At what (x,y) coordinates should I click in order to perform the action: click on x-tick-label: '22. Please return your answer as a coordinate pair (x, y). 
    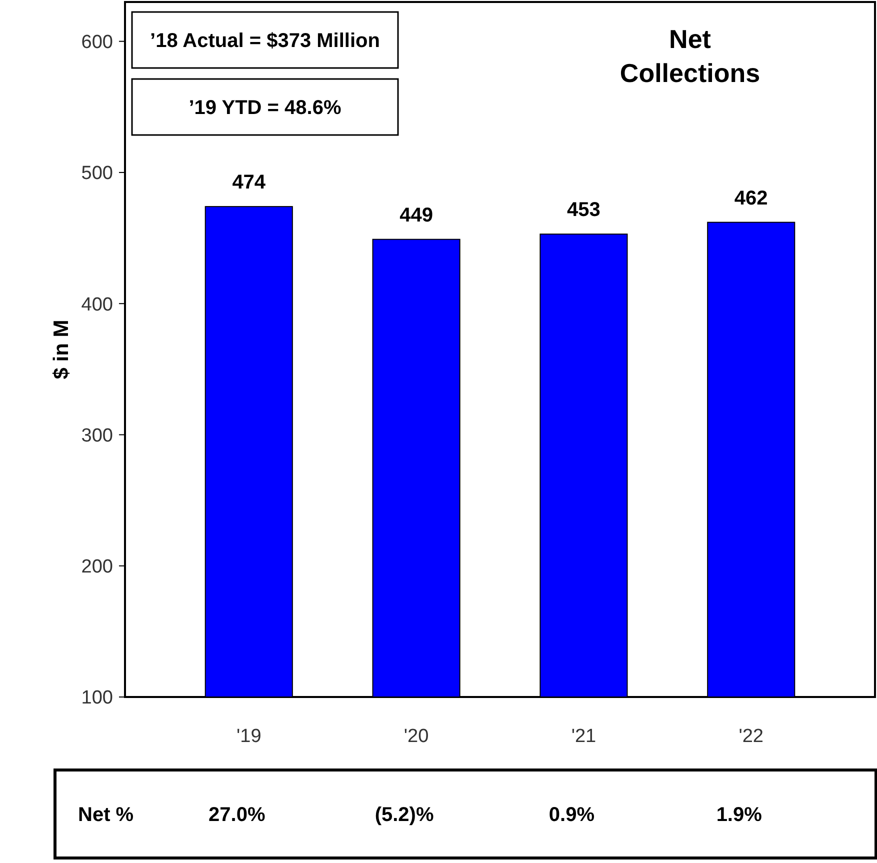
    Looking at the image, I should click on (751, 736).